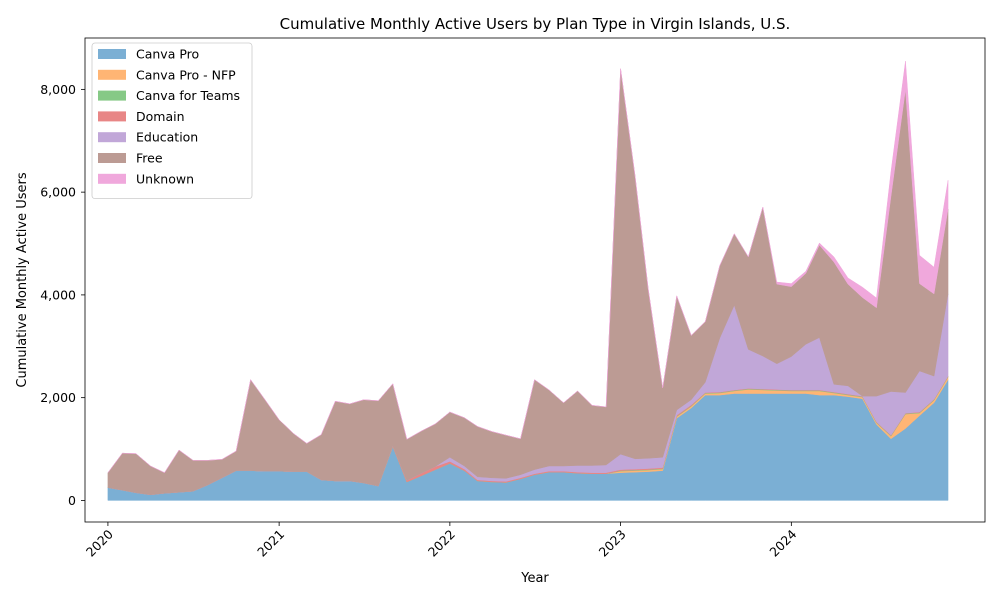 The image size is (1000, 600). Describe the element at coordinates (99, 542) in the screenshot. I see `x-tick-label: 2020` at that location.